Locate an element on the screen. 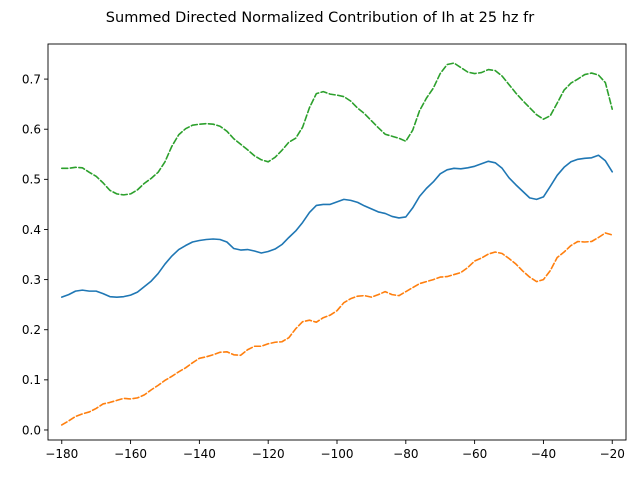 Image resolution: width=640 pixels, height=480 pixels. x-tick-label: −60 is located at coordinates (474, 454).